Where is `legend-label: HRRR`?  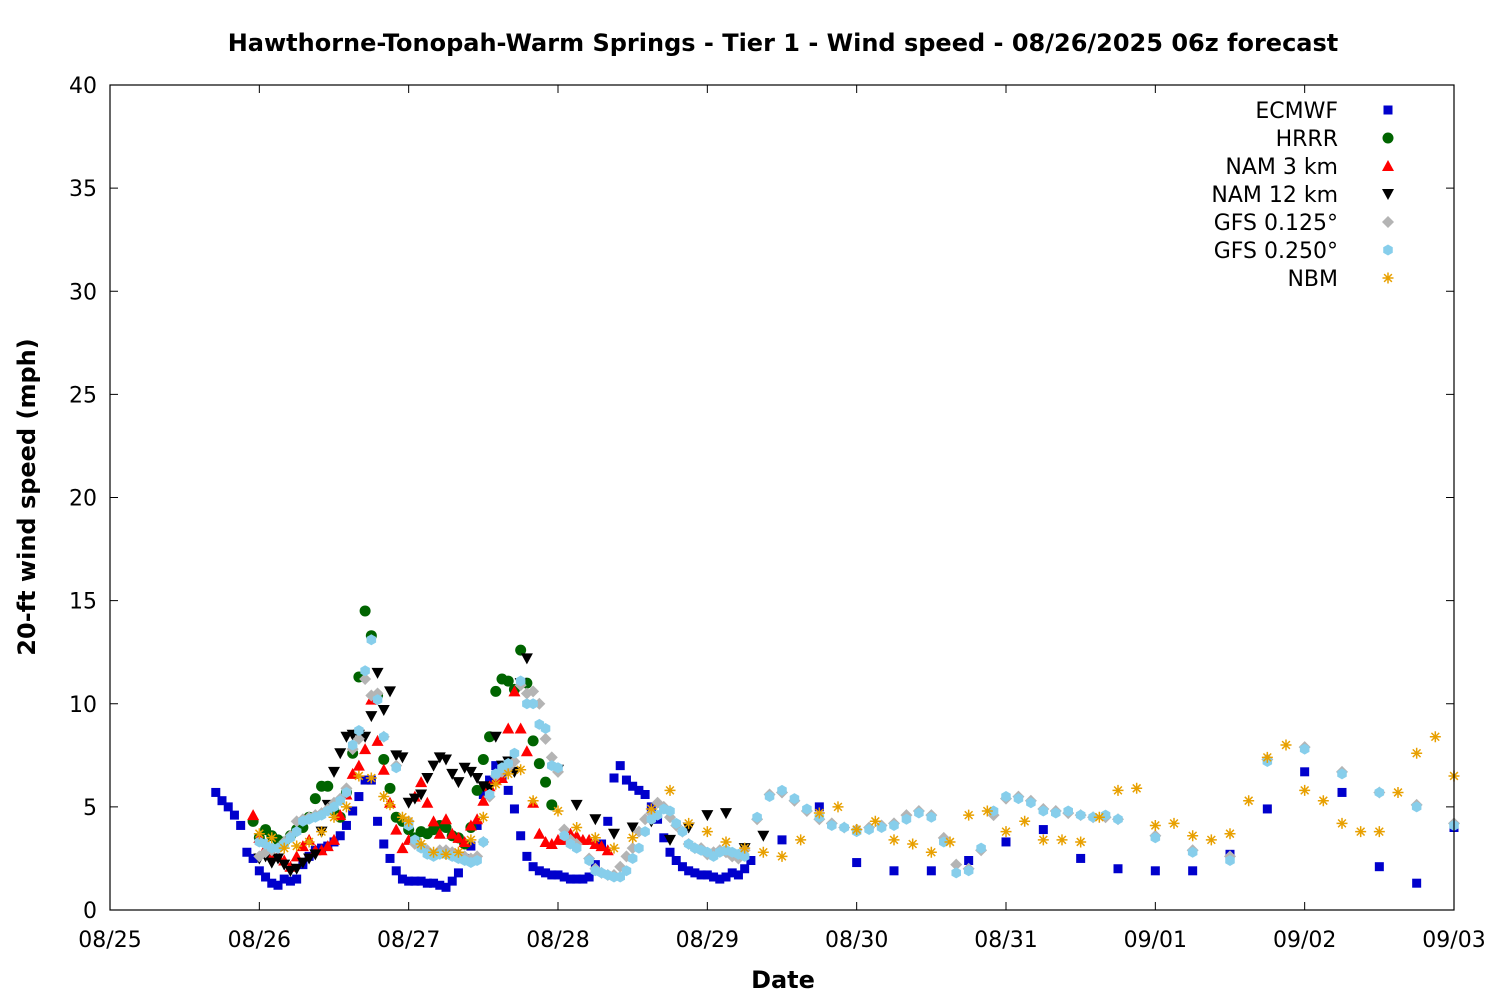 legend-label: HRRR is located at coordinates (1307, 139).